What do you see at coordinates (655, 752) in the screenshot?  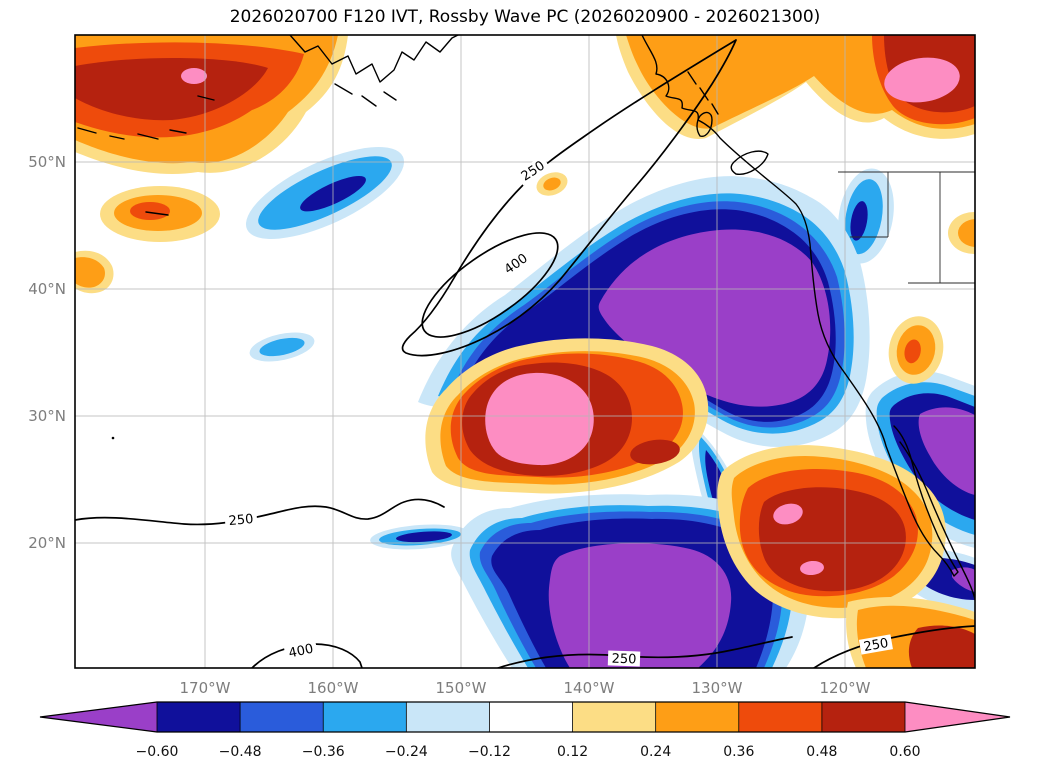 I see `colorbar-tick-label: 0.24` at bounding box center [655, 752].